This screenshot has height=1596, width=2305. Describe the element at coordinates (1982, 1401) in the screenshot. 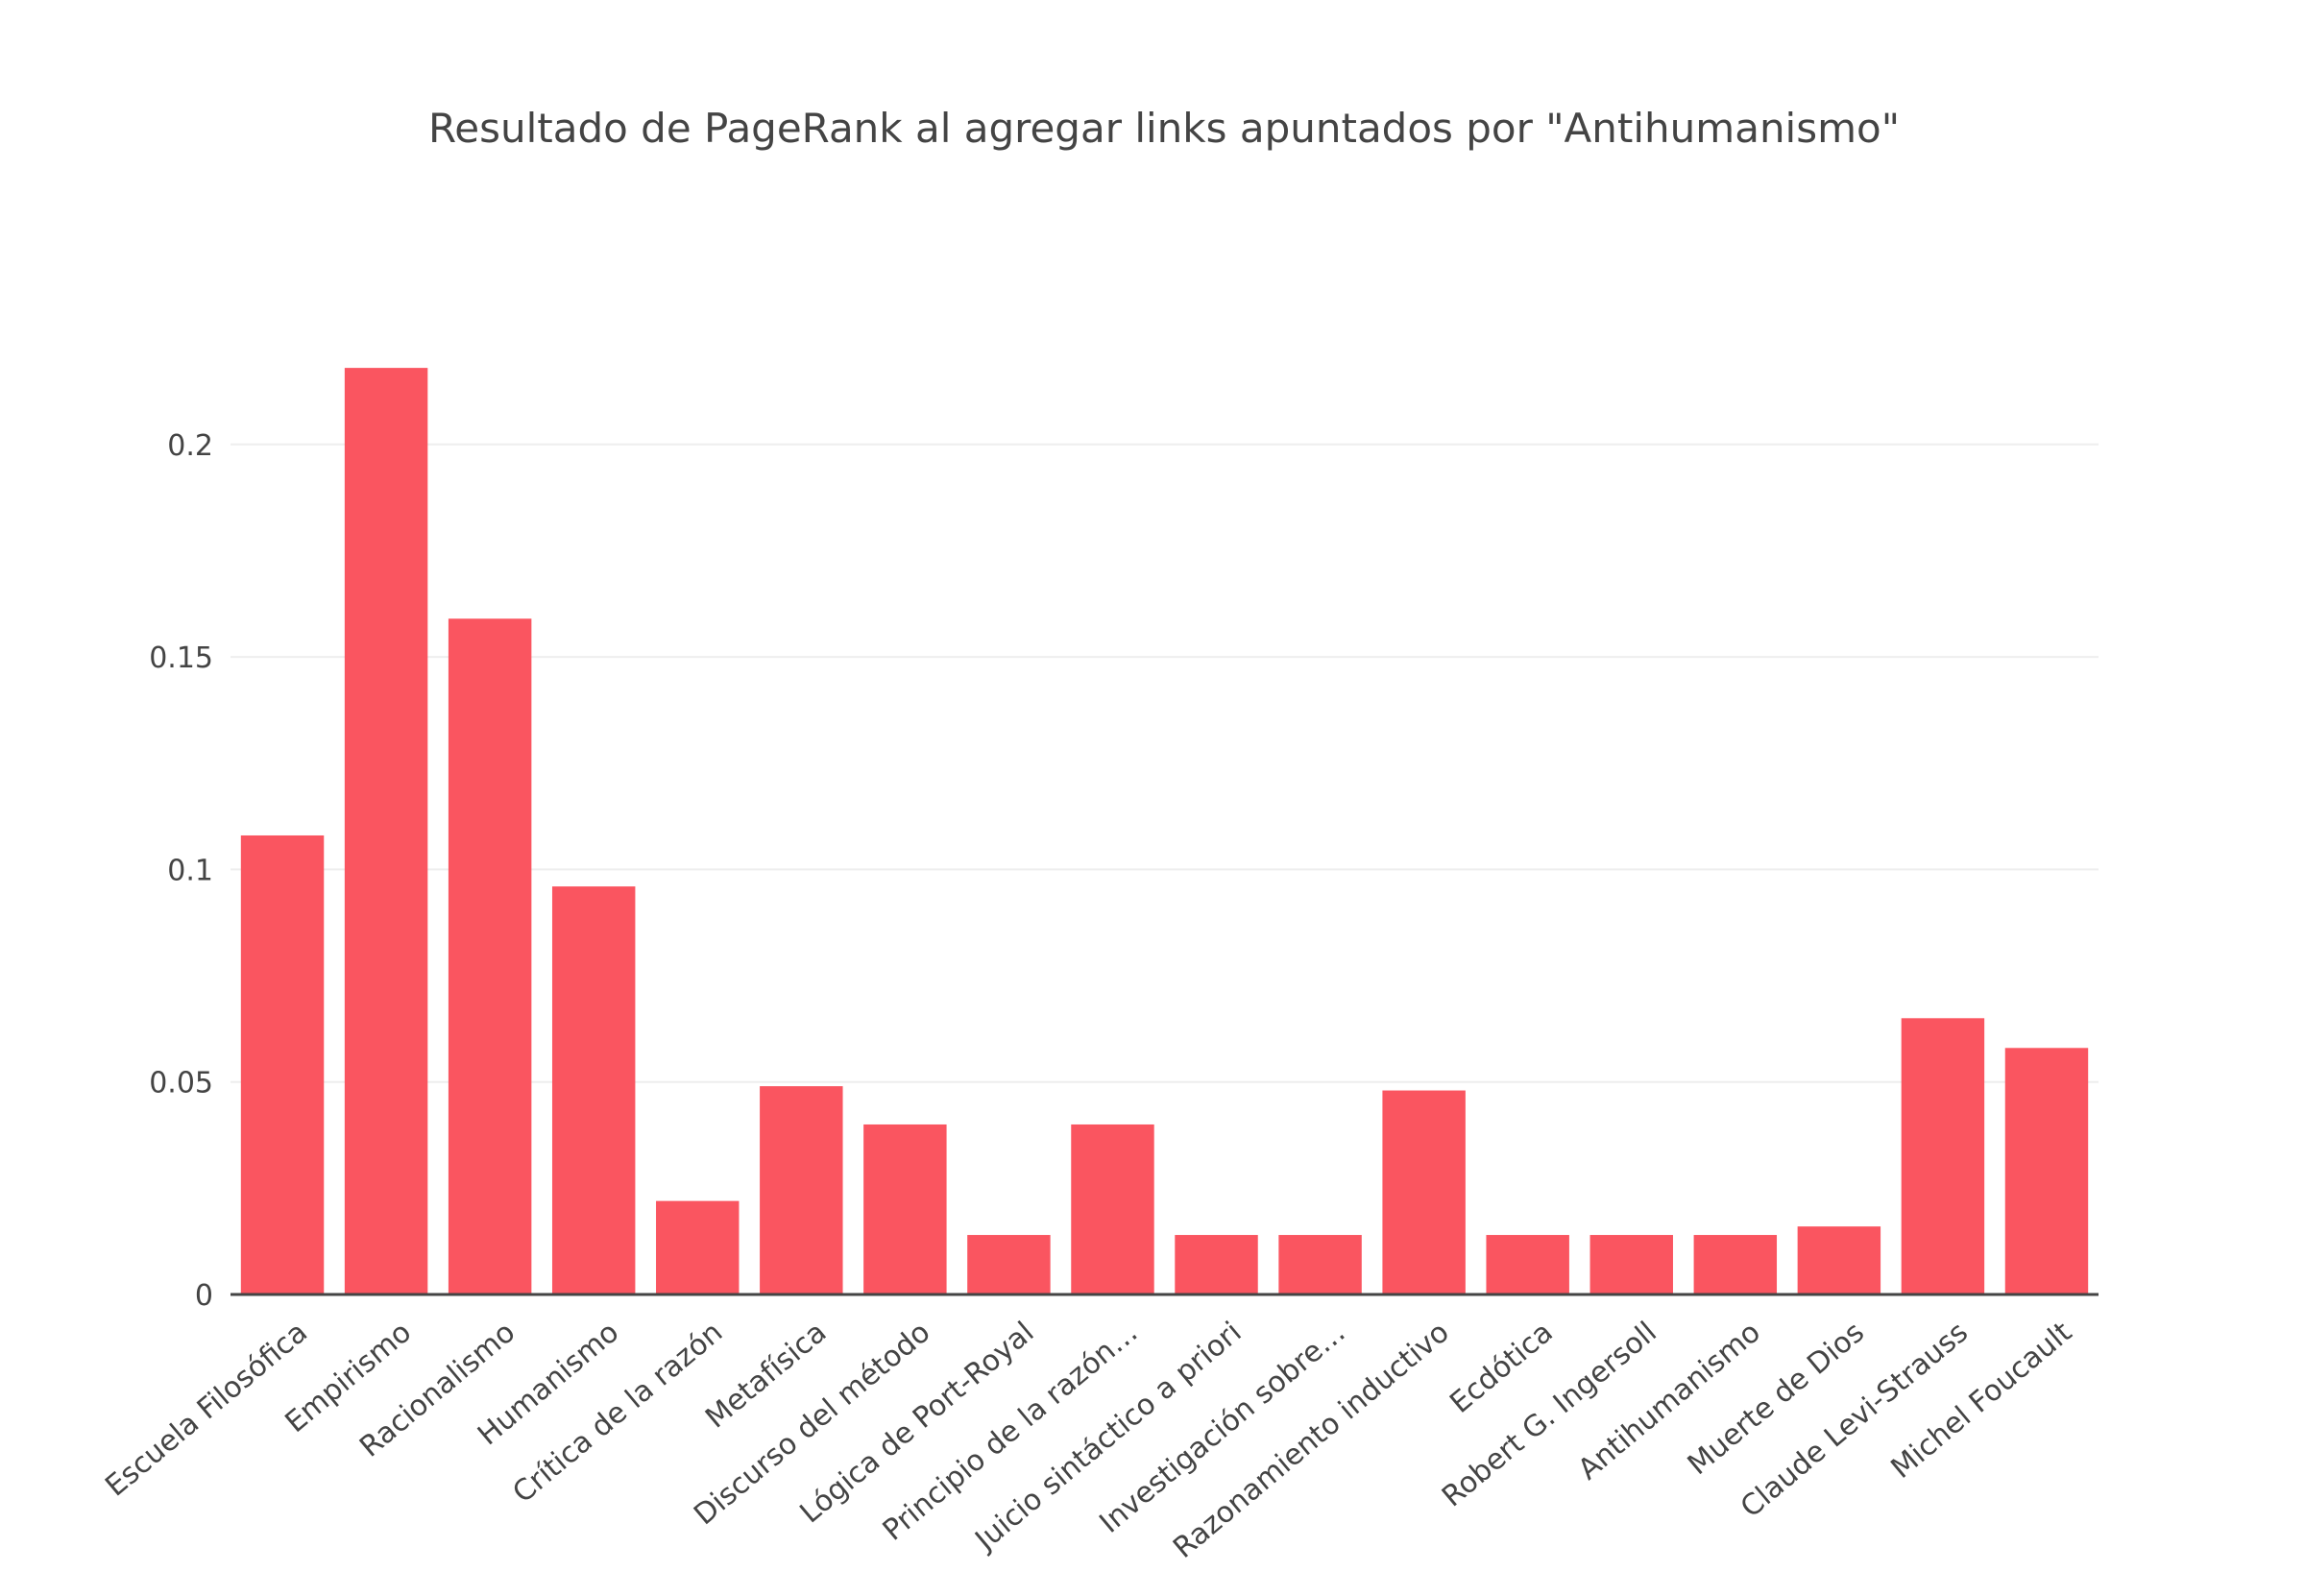

I see `x-tick-label: Michel Foucault` at that location.